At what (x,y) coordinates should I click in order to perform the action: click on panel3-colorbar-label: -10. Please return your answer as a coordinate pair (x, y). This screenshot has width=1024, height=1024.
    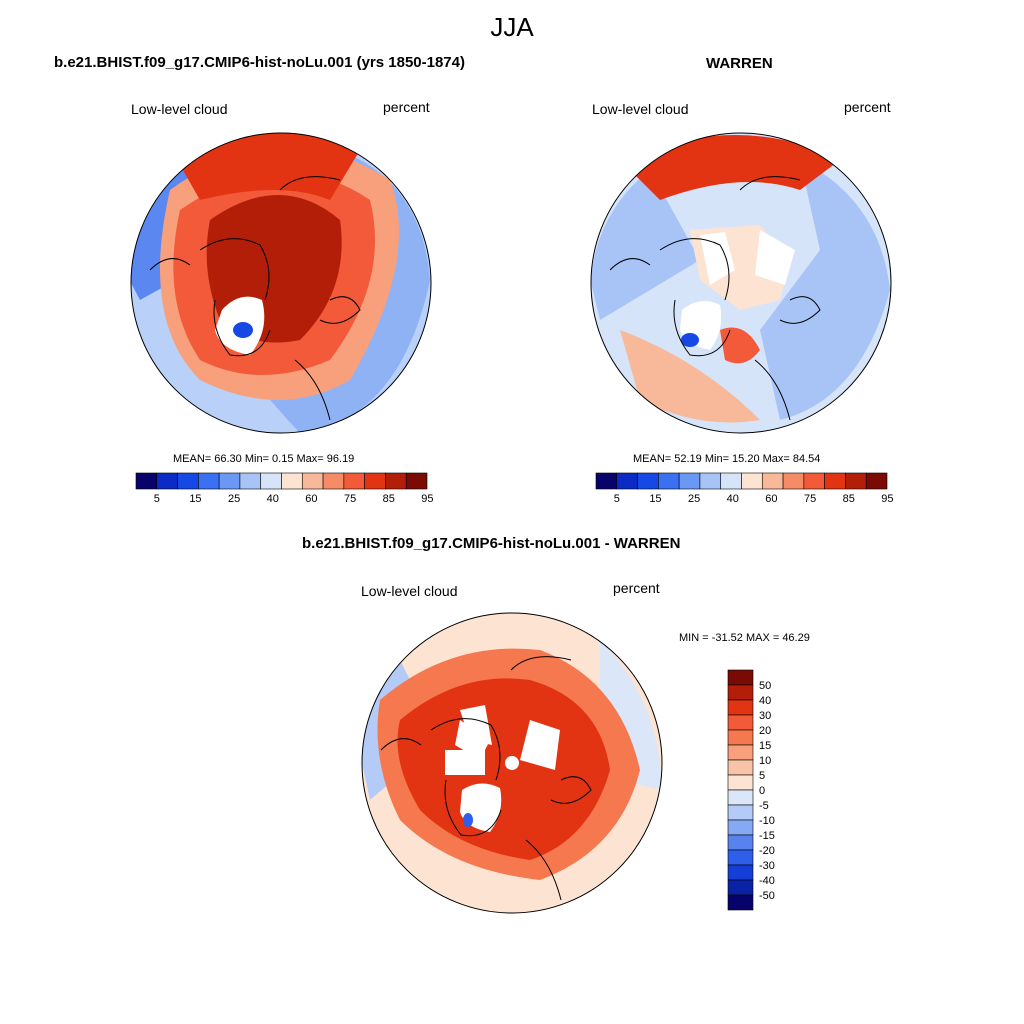
    Looking at the image, I should click on (767, 821).